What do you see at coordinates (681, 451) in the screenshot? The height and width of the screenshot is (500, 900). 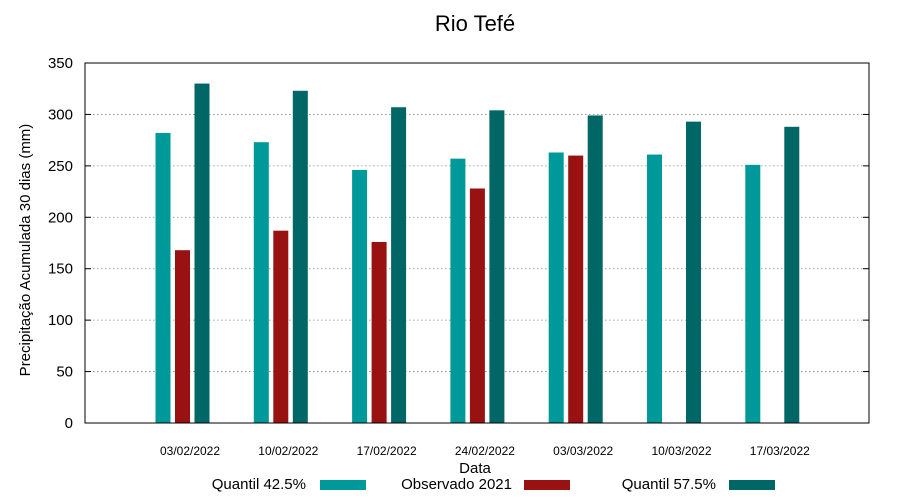 I see `x-tick-label: 10/03/2022` at bounding box center [681, 451].